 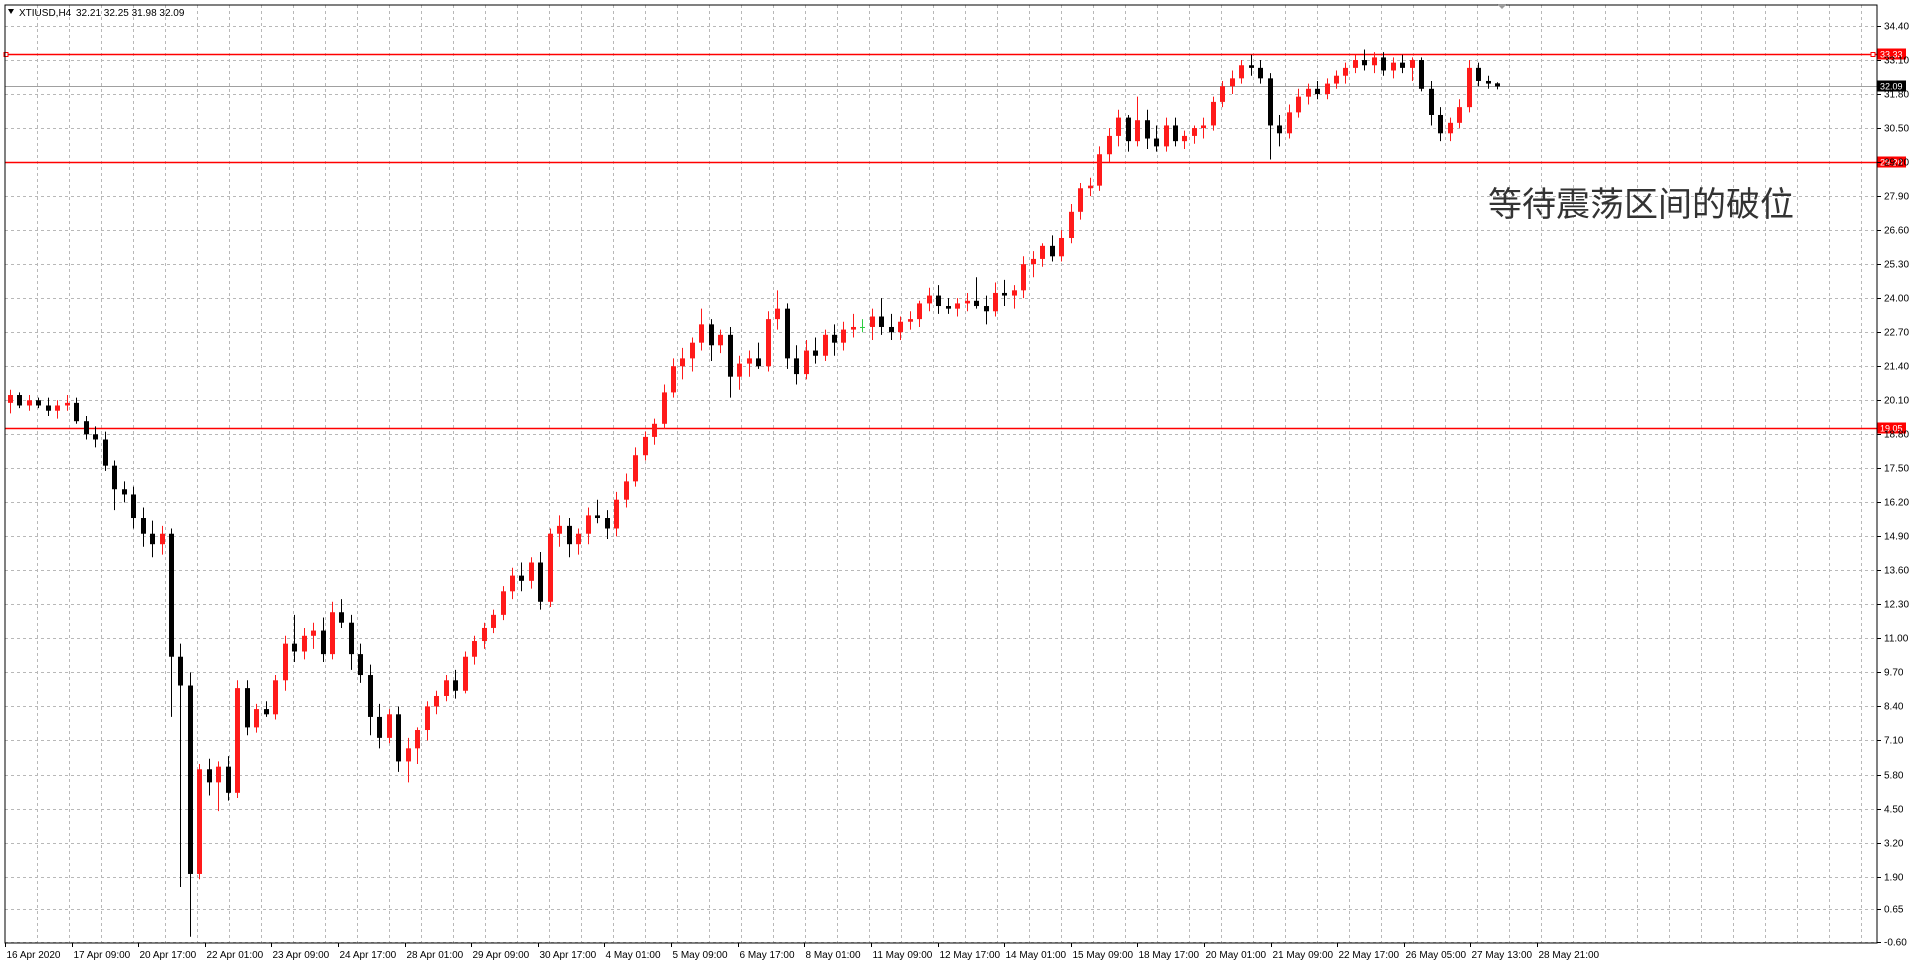 I want to click on x-tick-label: 17 Apr 09:00, so click(x=102, y=955).